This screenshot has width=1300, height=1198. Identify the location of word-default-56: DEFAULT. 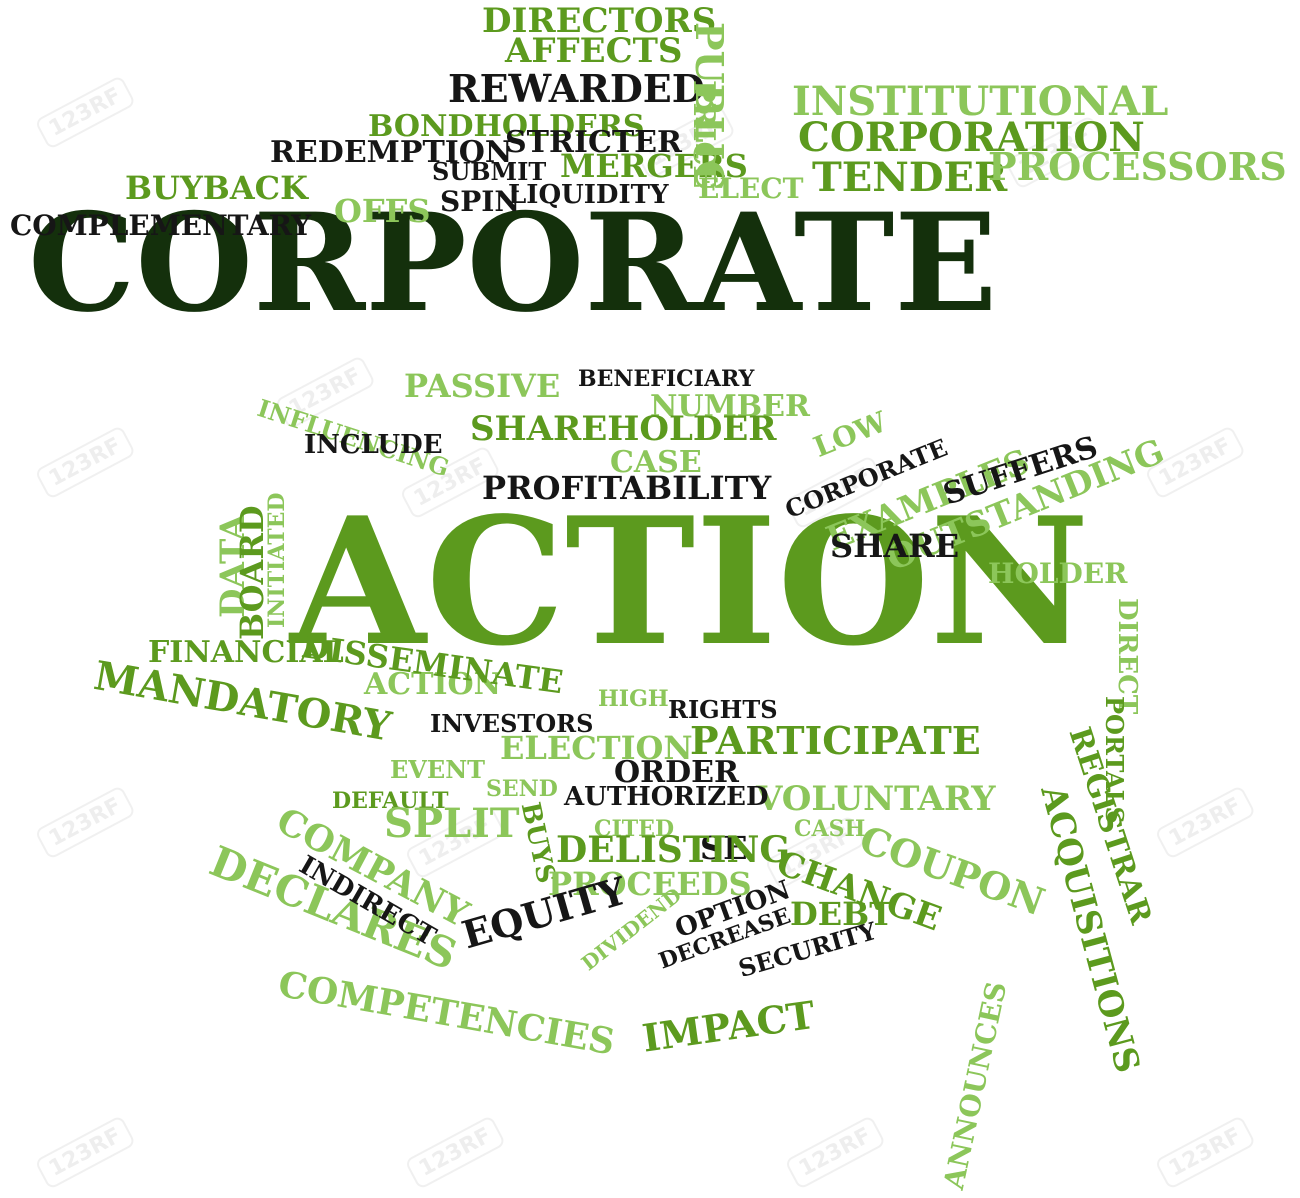
(390, 801).